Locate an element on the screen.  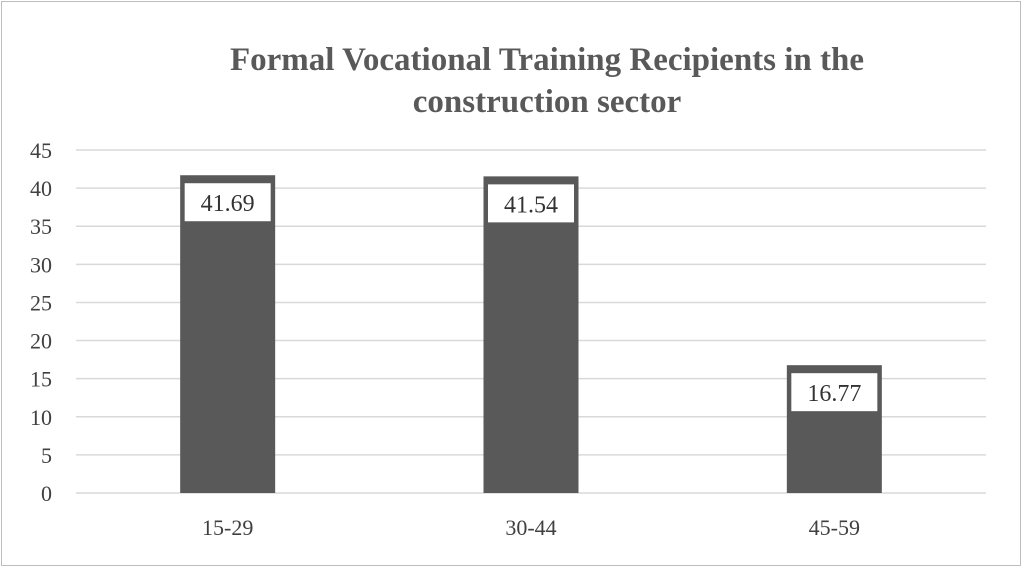
x-category-label: 30-44 is located at coordinates (530, 527).